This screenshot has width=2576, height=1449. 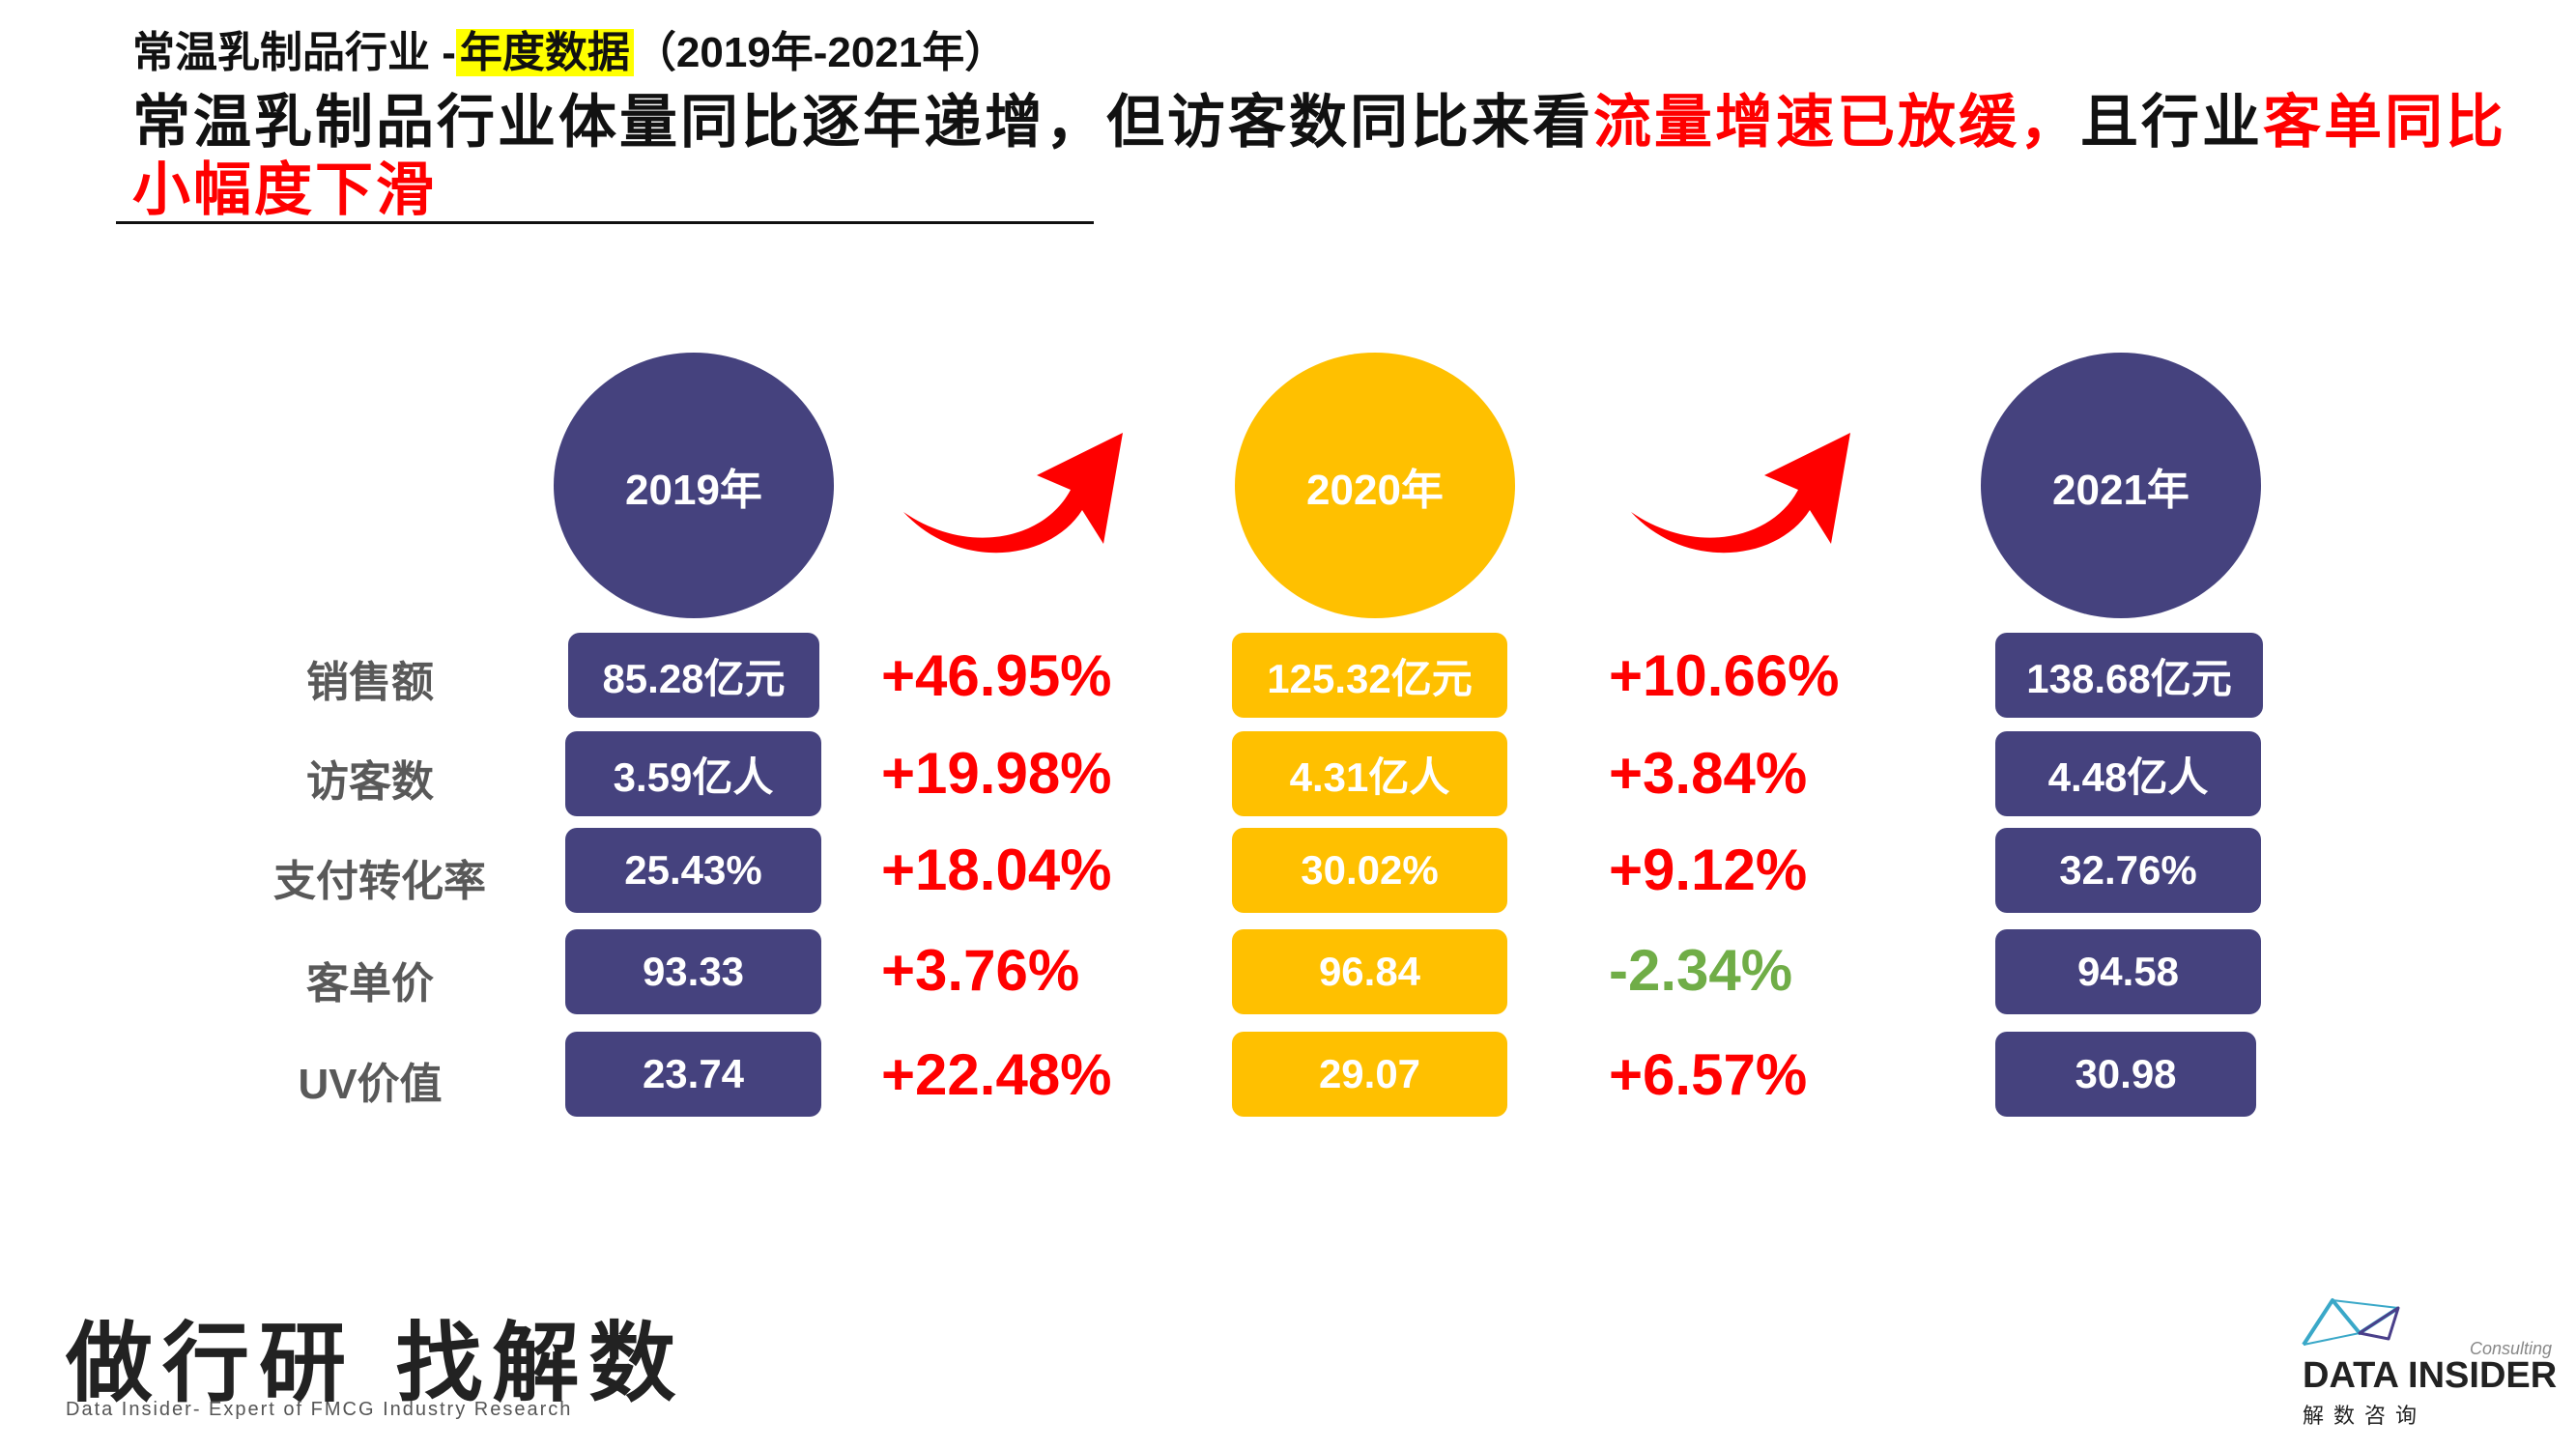 I want to click on value-2019-sales: 85.28亿元, so click(x=694, y=675).